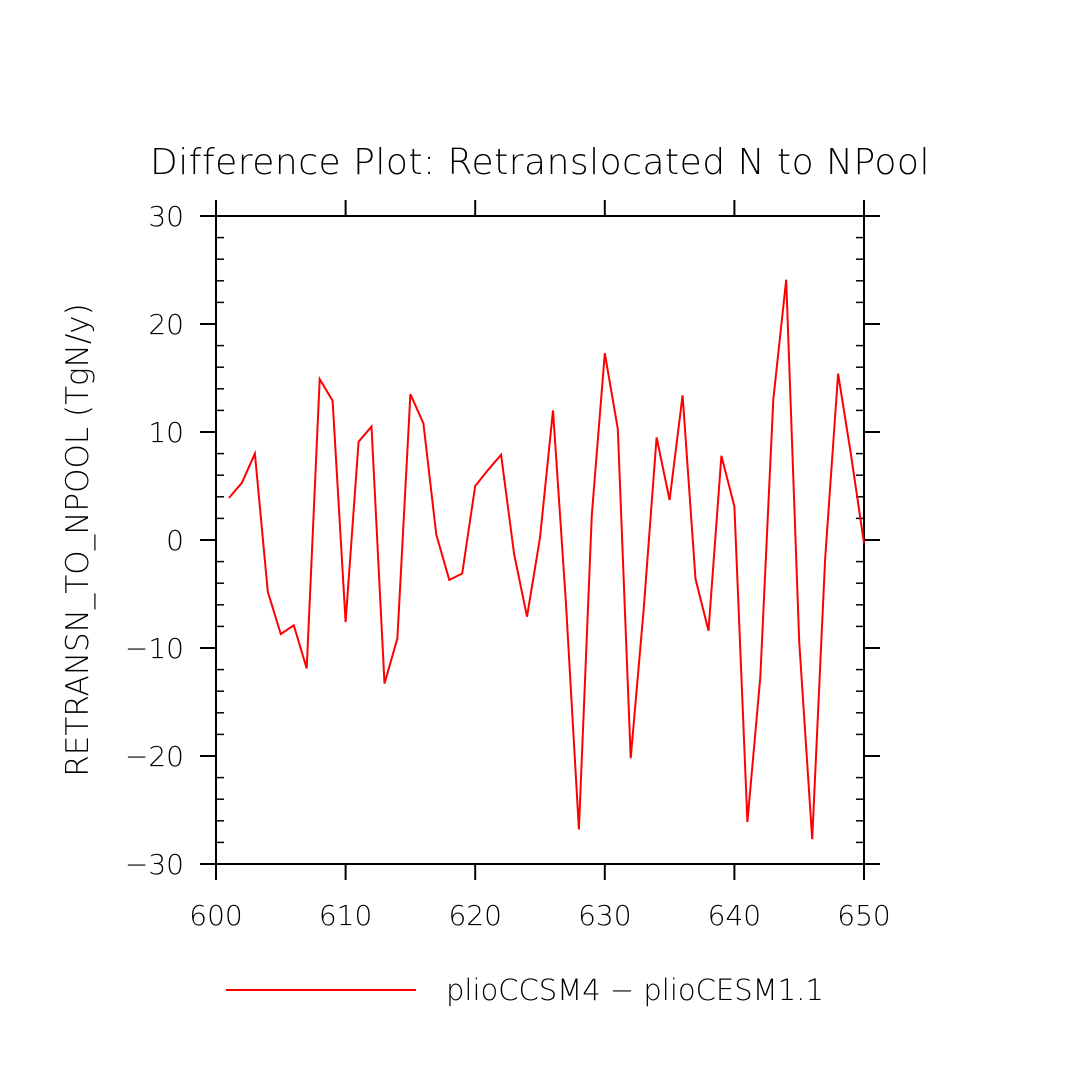 The image size is (1080, 1080). I want to click on y-tick-label: −10, so click(154, 648).